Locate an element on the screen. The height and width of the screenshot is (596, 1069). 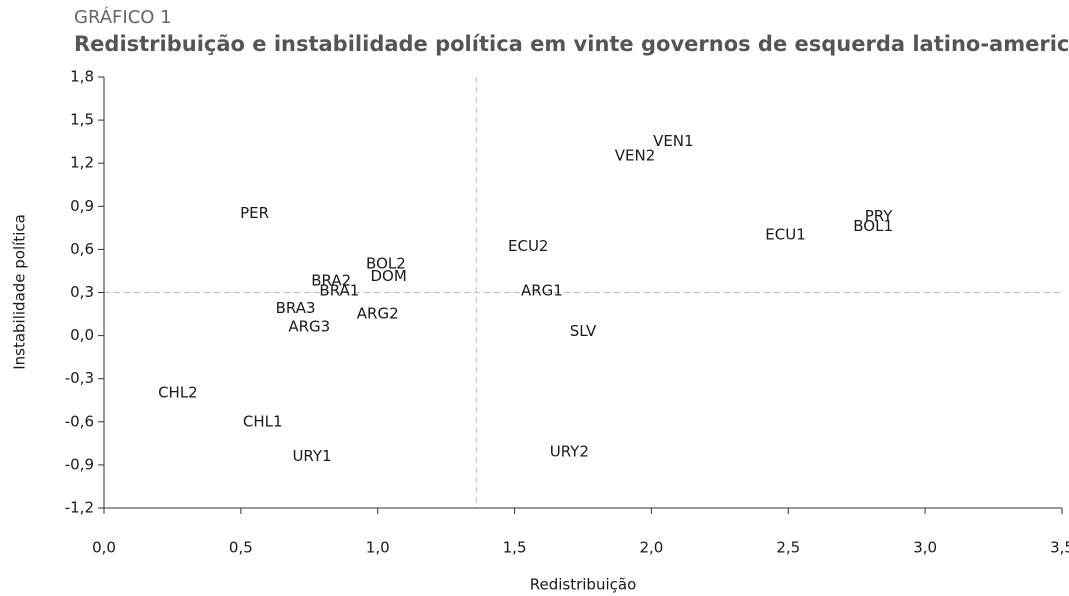
chart-subtitle: GRÁFICO 1 is located at coordinates (123, 17).